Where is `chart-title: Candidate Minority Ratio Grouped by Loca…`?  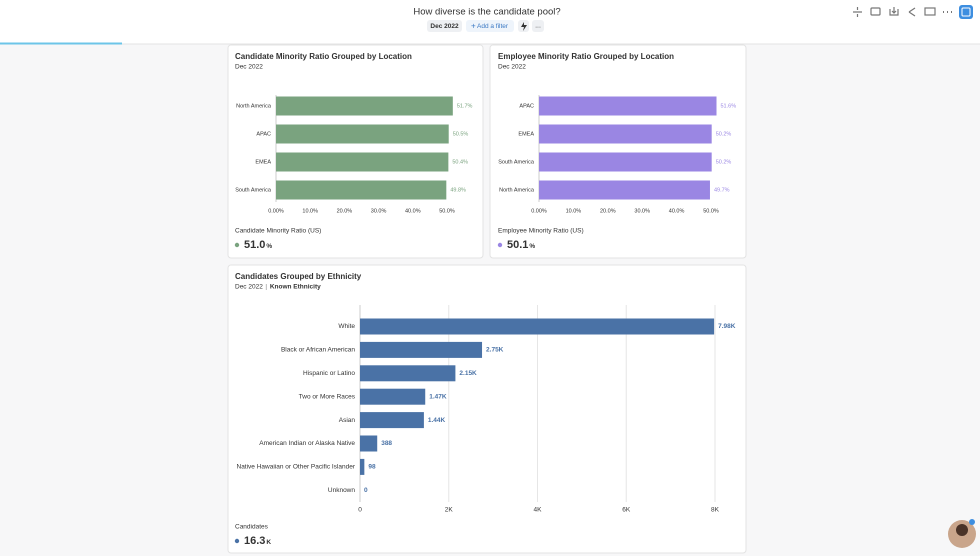
chart-title: Candidate Minority Ratio Grouped by Loca… is located at coordinates (323, 56).